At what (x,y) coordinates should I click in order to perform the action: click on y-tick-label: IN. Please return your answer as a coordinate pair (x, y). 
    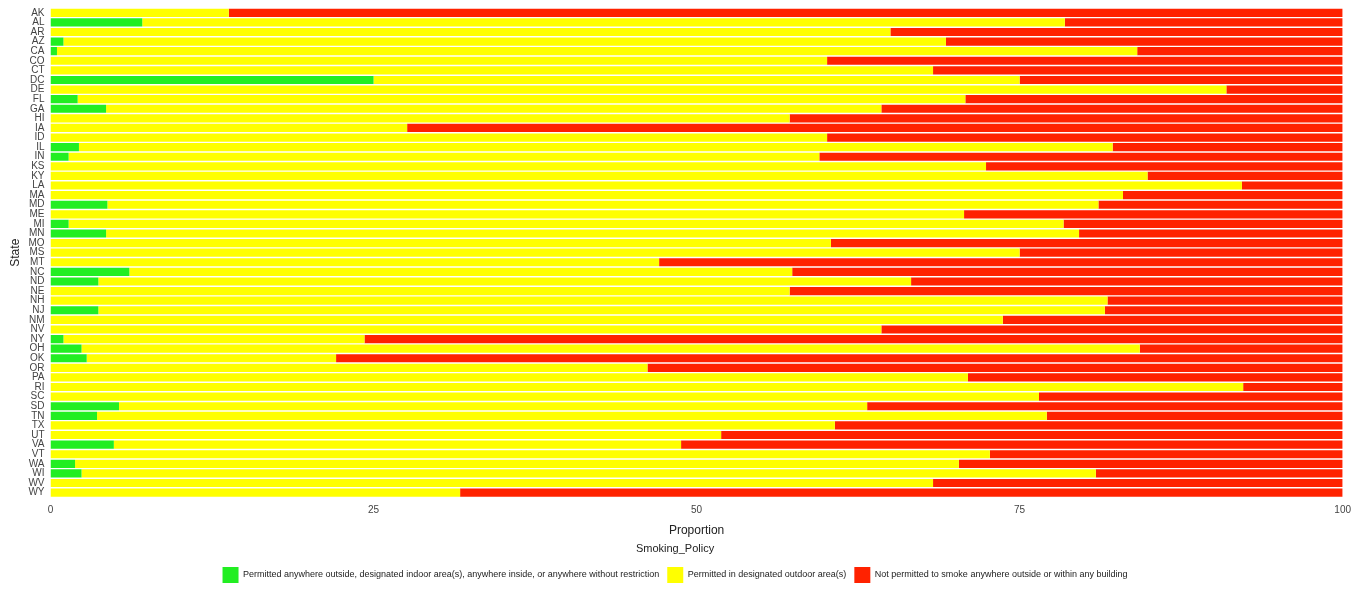
    Looking at the image, I should click on (39, 156).